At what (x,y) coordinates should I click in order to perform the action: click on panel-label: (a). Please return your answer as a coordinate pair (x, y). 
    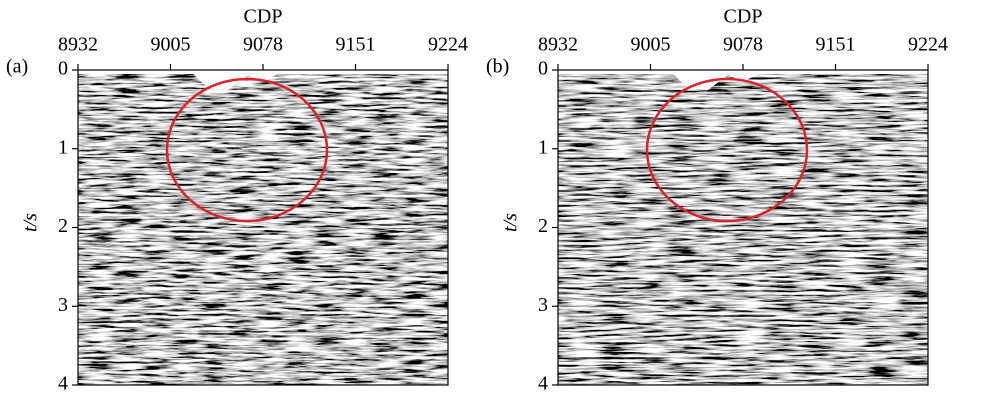
    Looking at the image, I should click on (17, 67).